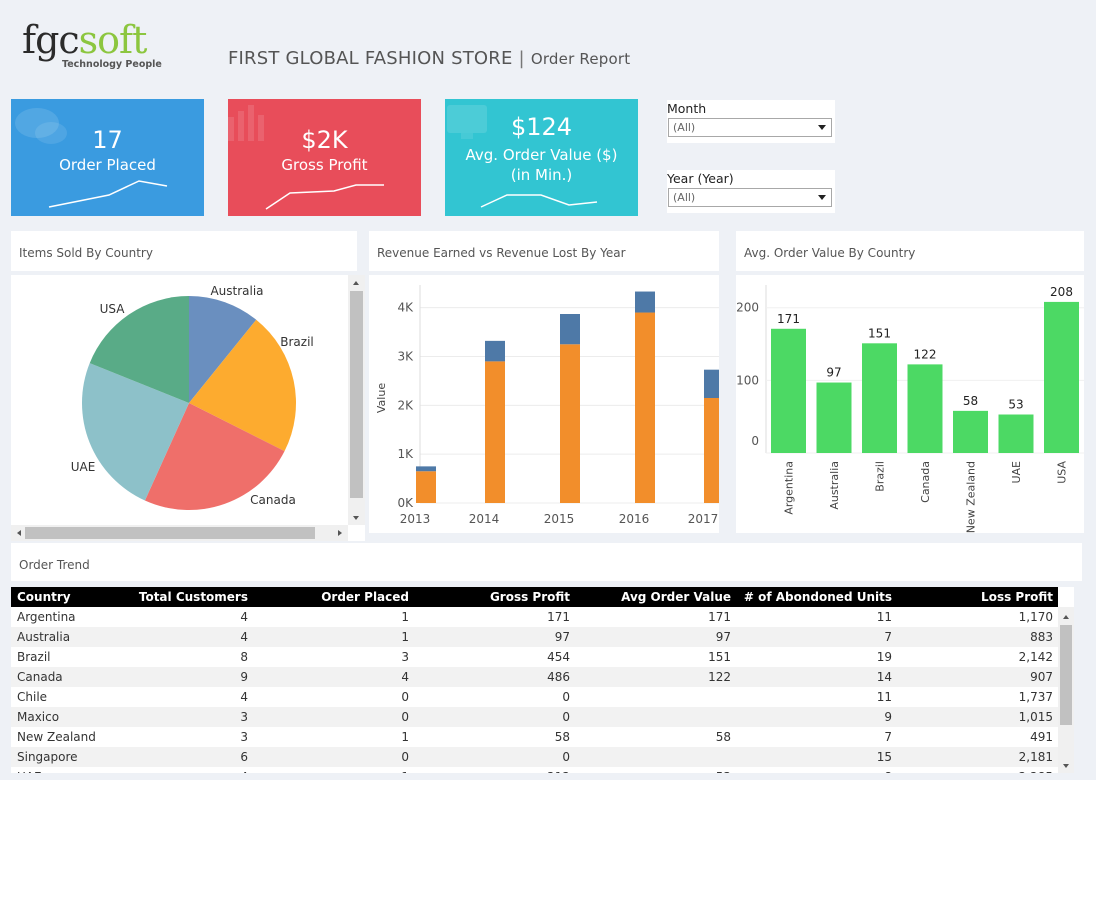 Image resolution: width=1096 pixels, height=900 pixels. What do you see at coordinates (925, 408) in the screenshot?
I see `avg-bar-canada` at bounding box center [925, 408].